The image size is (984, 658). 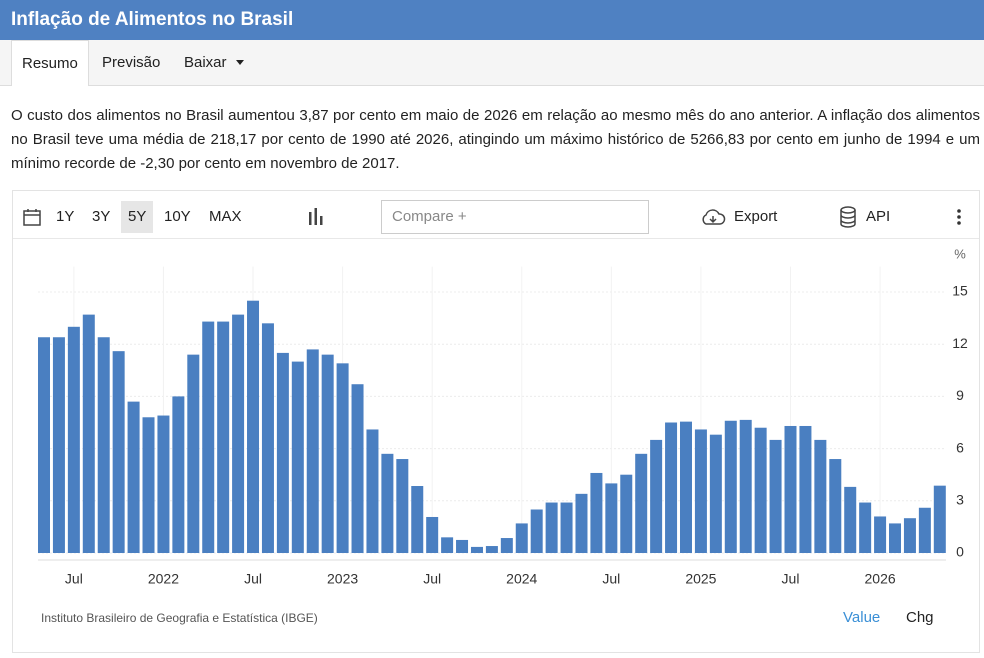 I want to click on calendar-icon, so click(x=32, y=217).